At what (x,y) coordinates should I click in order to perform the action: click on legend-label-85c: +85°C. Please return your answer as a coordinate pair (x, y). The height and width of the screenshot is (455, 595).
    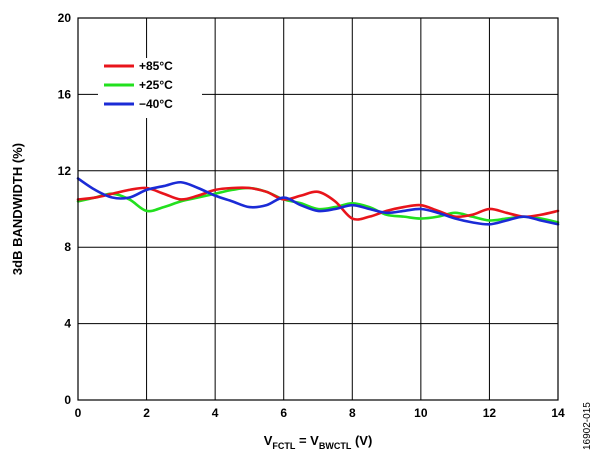
    Looking at the image, I should click on (156, 66).